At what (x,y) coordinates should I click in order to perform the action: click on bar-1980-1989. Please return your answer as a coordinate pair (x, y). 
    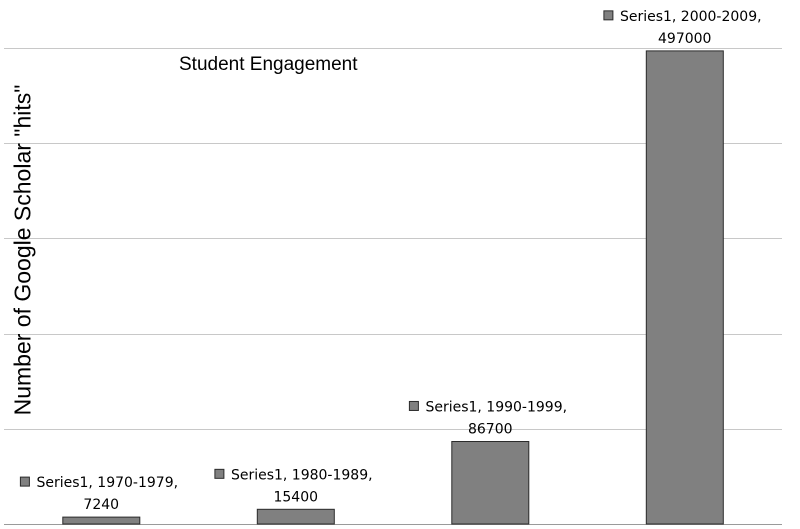
    Looking at the image, I should click on (295, 516).